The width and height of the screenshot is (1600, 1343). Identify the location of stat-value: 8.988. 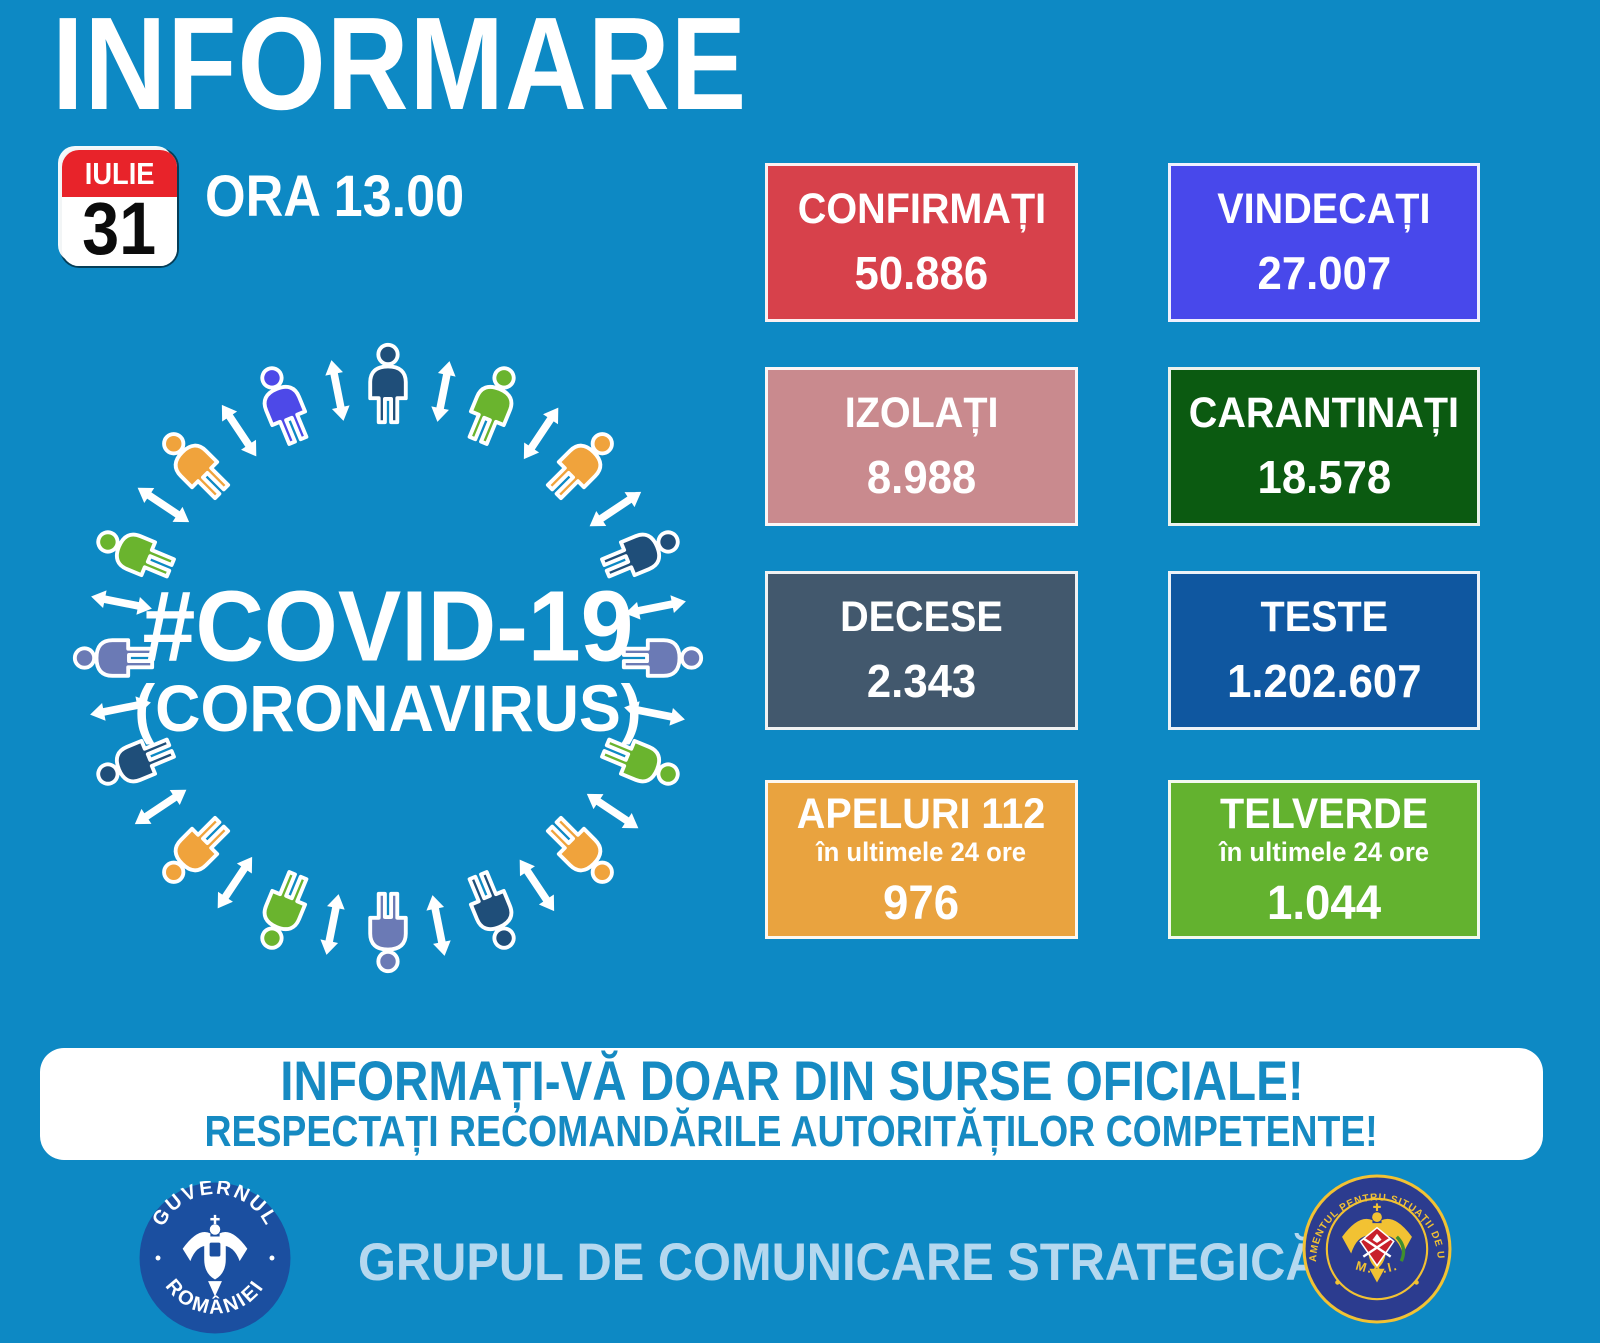
(921, 477).